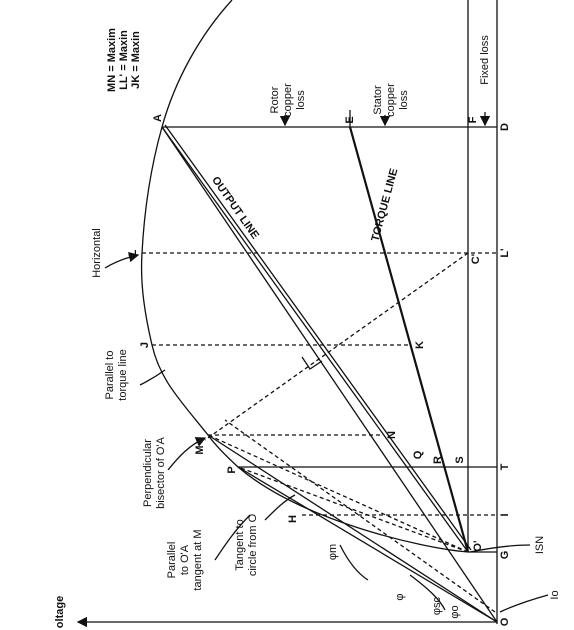  I want to click on io-pointer, so click(524, 603).